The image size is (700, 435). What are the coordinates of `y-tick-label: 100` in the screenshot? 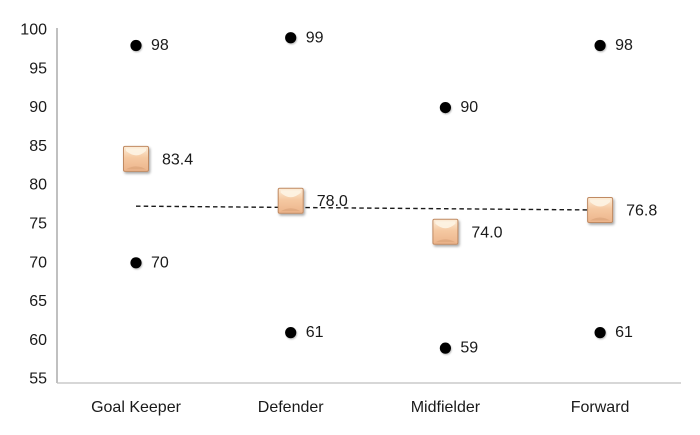 It's located at (33, 30).